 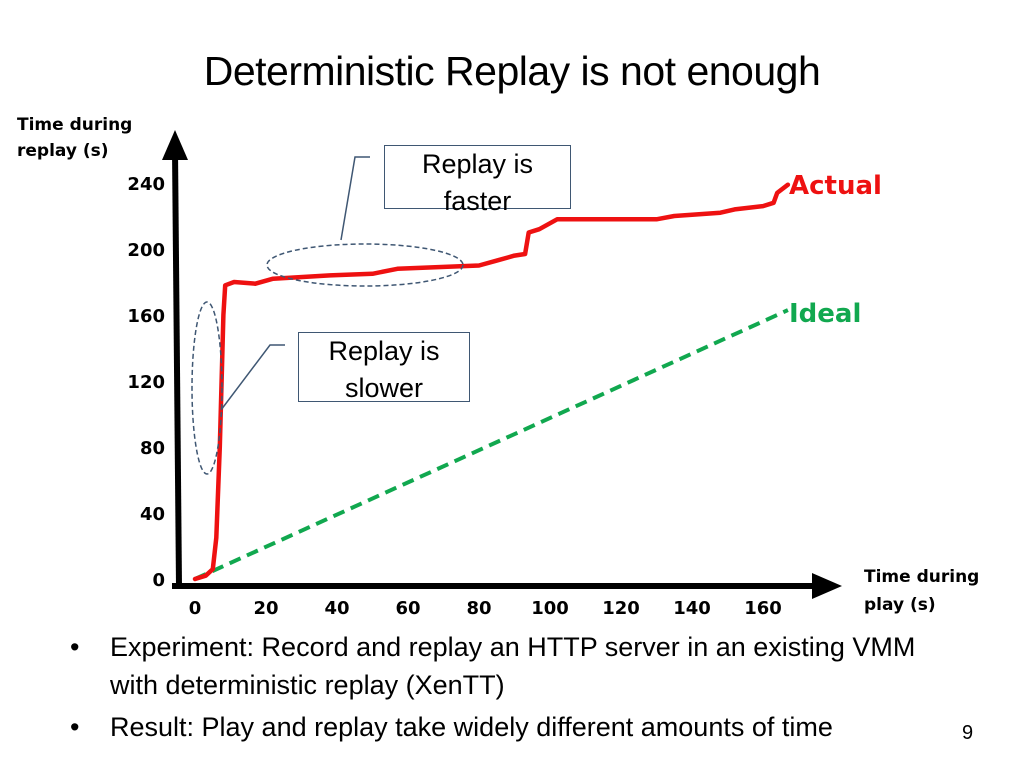 I want to click on x-tick-label: 120, so click(x=621, y=608).